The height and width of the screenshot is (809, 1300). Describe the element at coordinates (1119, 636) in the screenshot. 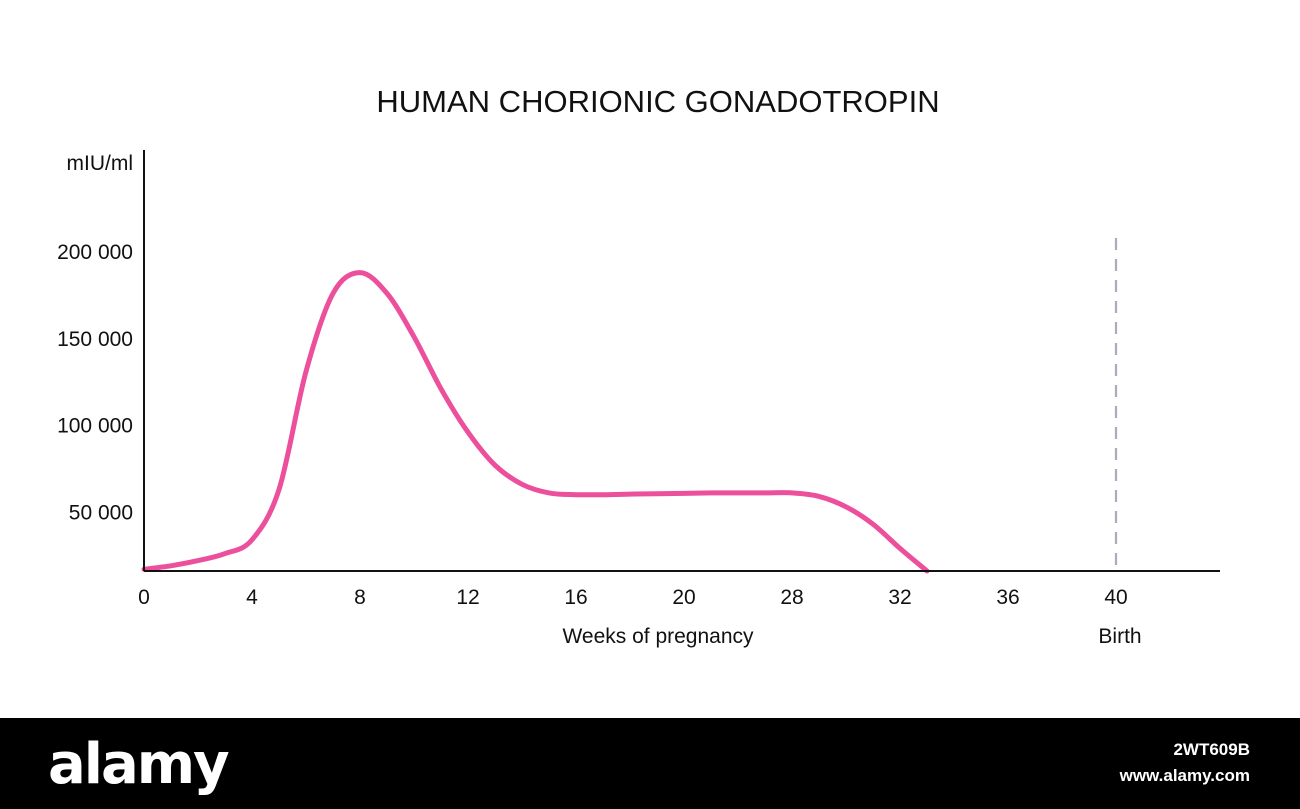

I see `birth-label: Birth` at that location.